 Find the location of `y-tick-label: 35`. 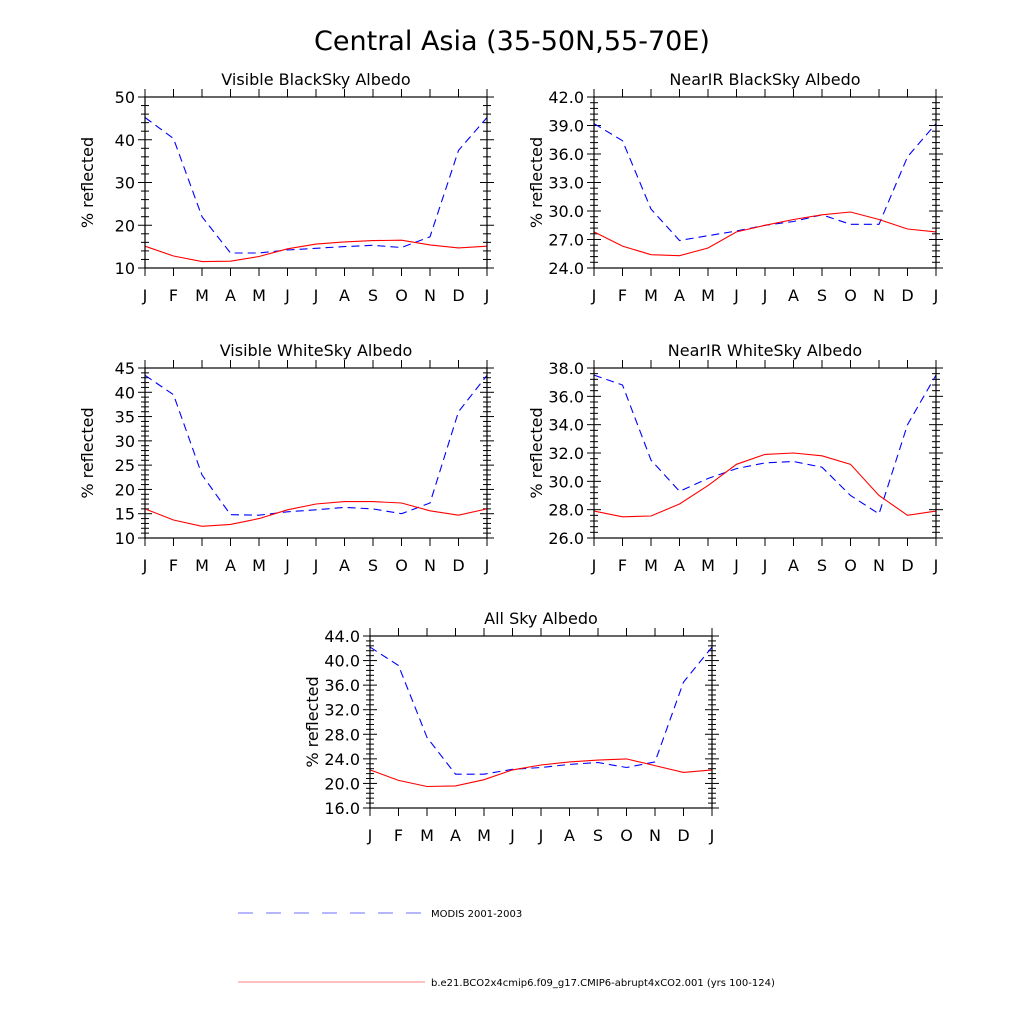

y-tick-label: 35 is located at coordinates (125, 417).